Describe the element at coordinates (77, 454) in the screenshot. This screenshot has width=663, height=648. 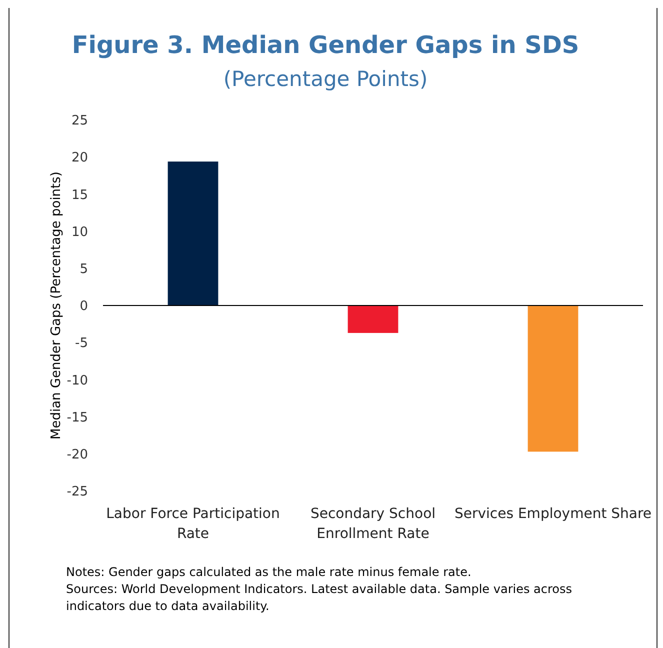
I see `y-tick-label: -20` at that location.